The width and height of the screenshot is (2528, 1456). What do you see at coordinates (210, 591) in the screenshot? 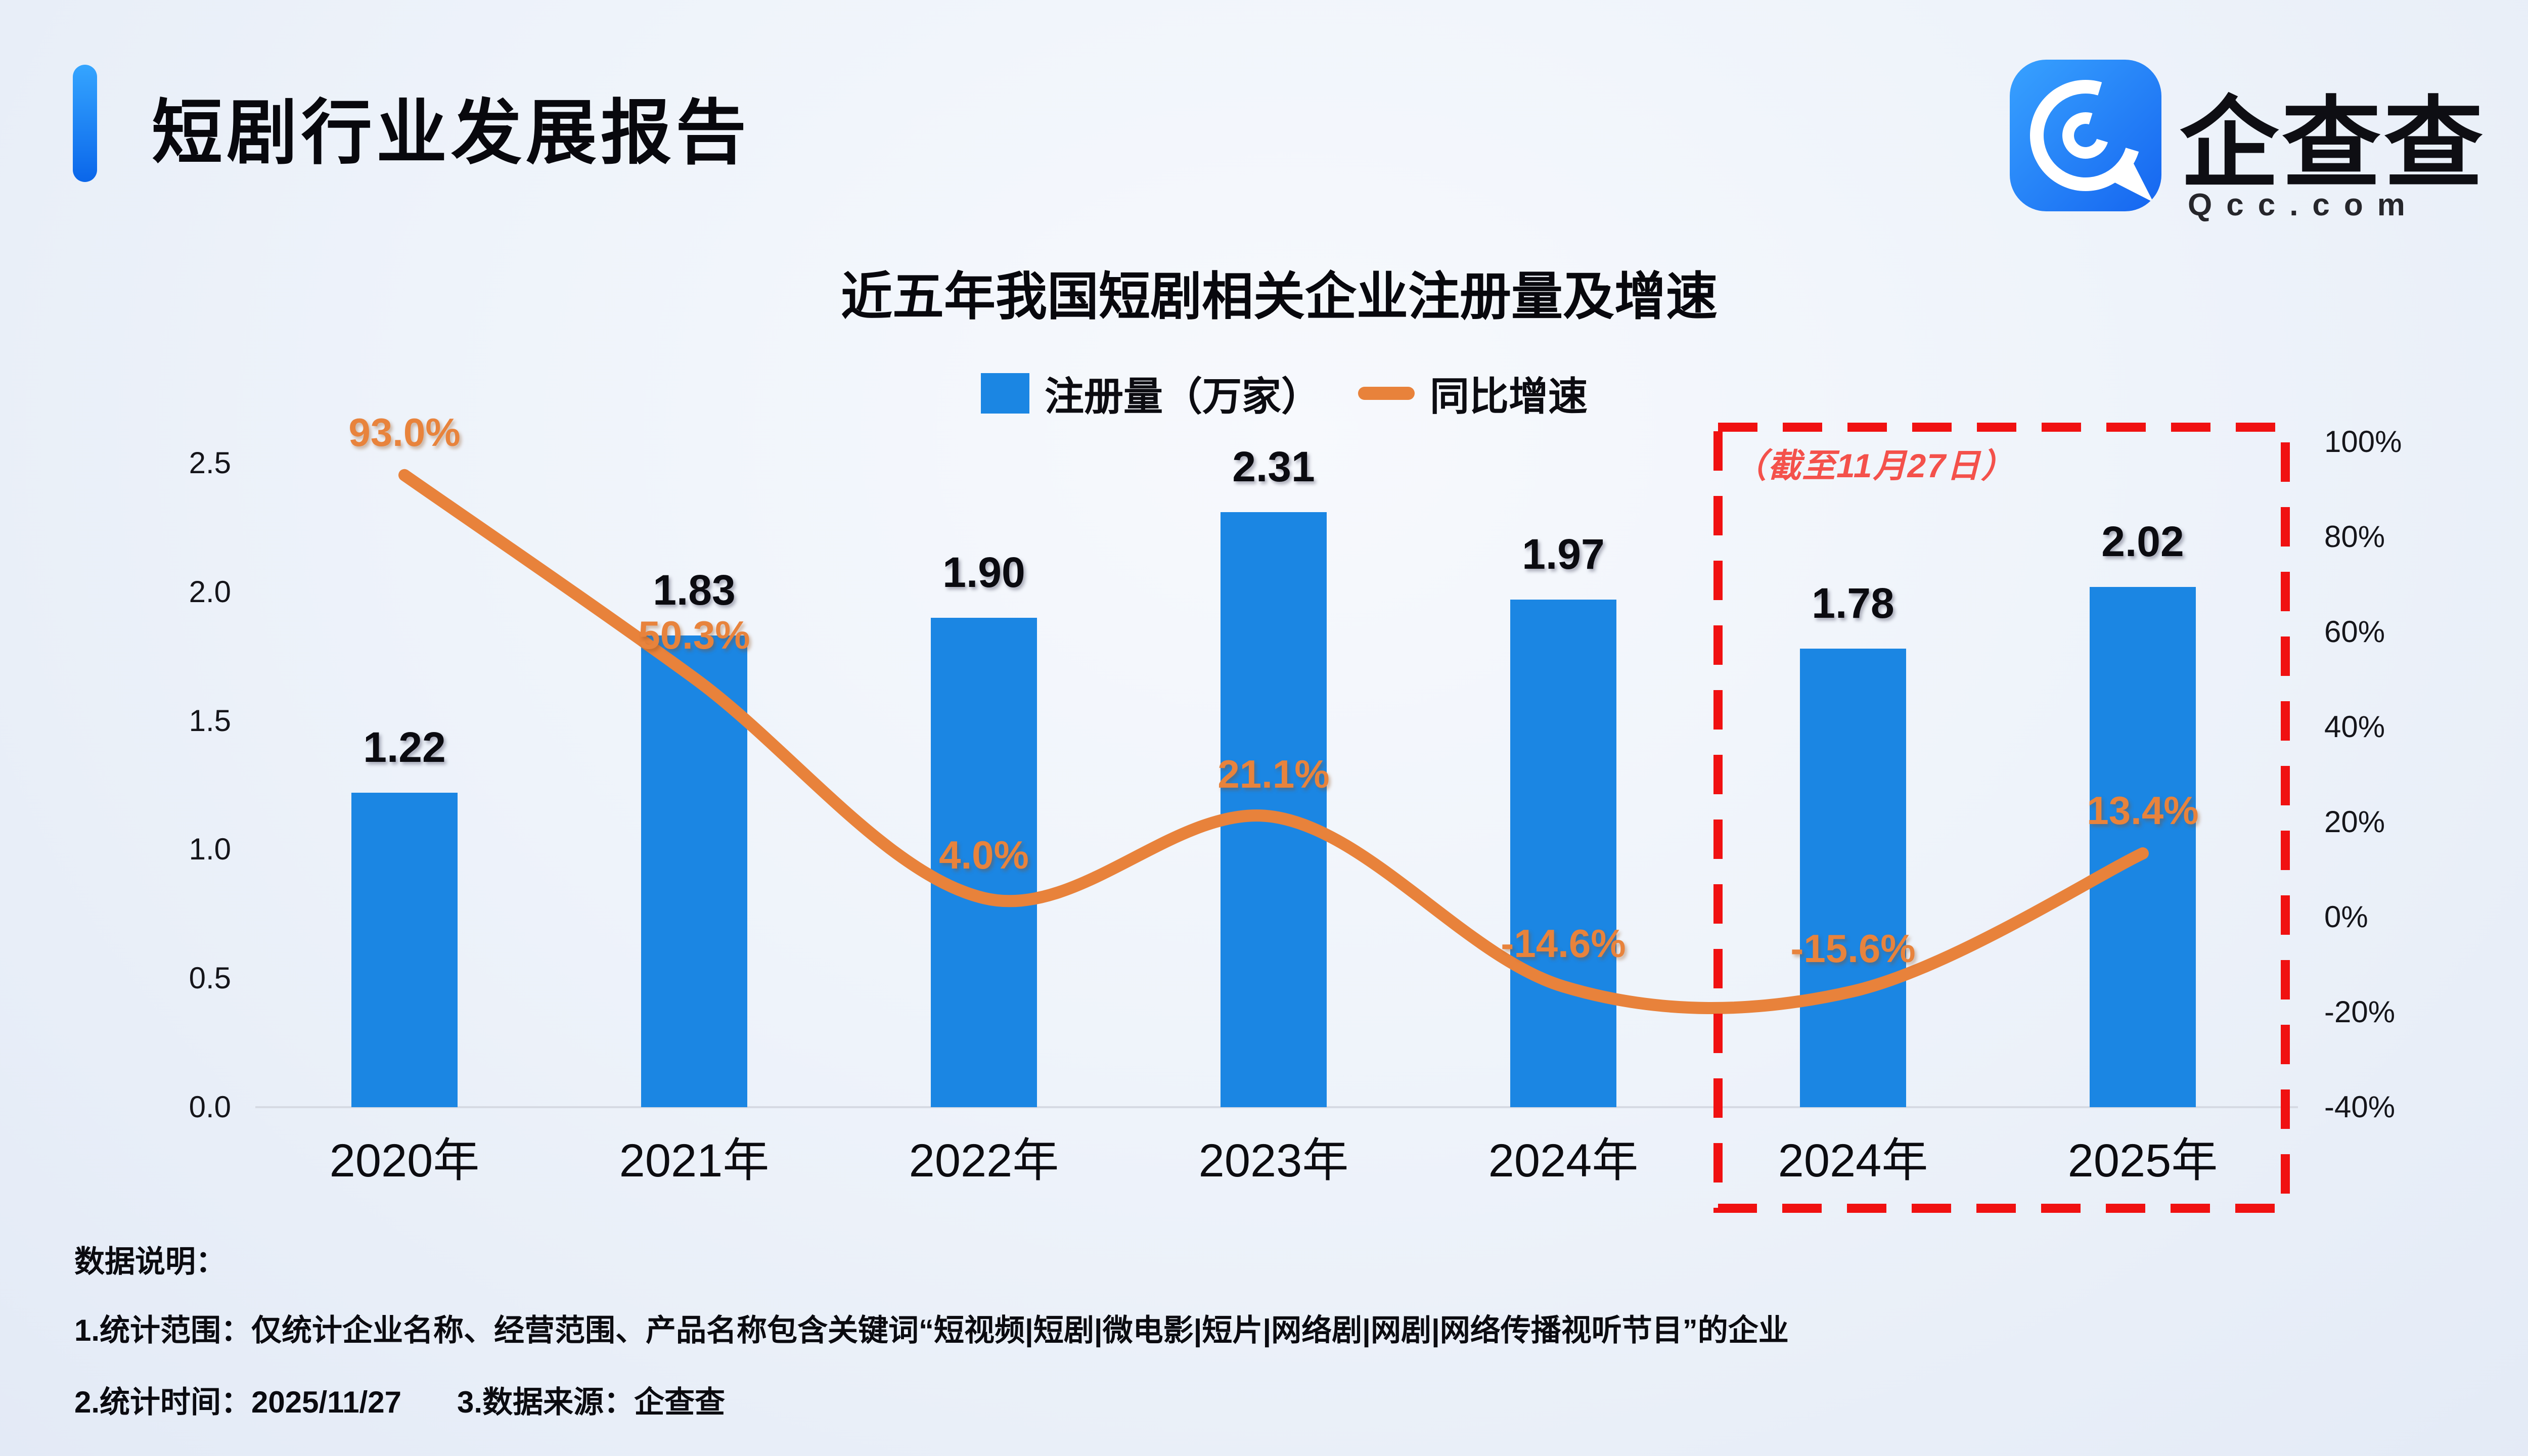
I see `y-axis-left-tick: 2.0` at bounding box center [210, 591].